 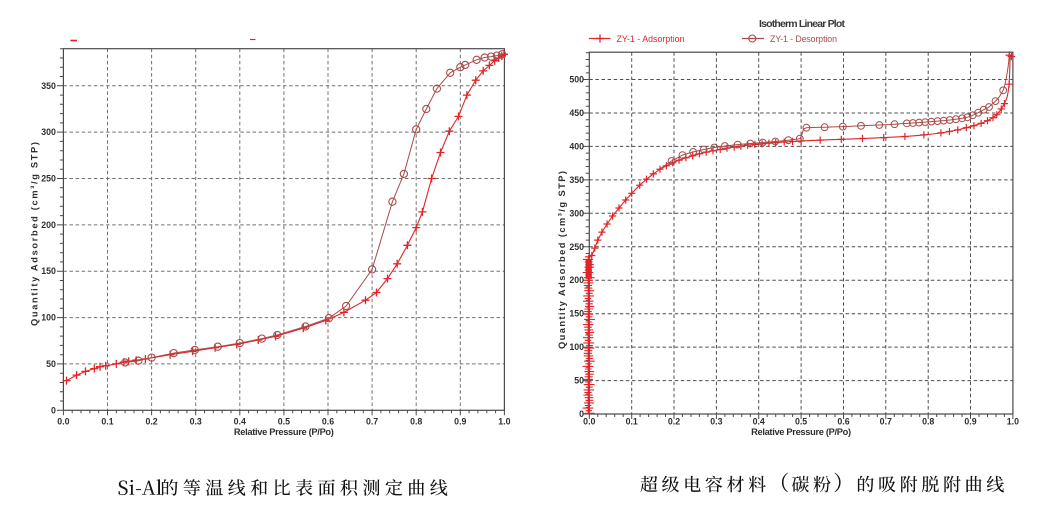 What do you see at coordinates (803, 39) in the screenshot?
I see `svg-text: ZY-1 - Desorption` at bounding box center [803, 39].